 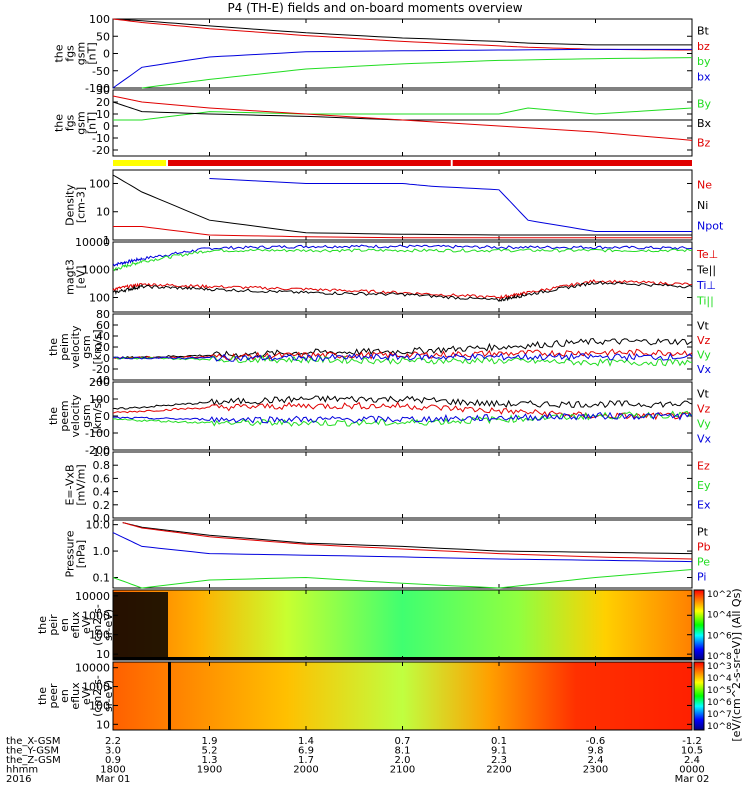 What do you see at coordinates (86, 625) in the screenshot?
I see `y-axis-label-line: eV/` at bounding box center [86, 625].